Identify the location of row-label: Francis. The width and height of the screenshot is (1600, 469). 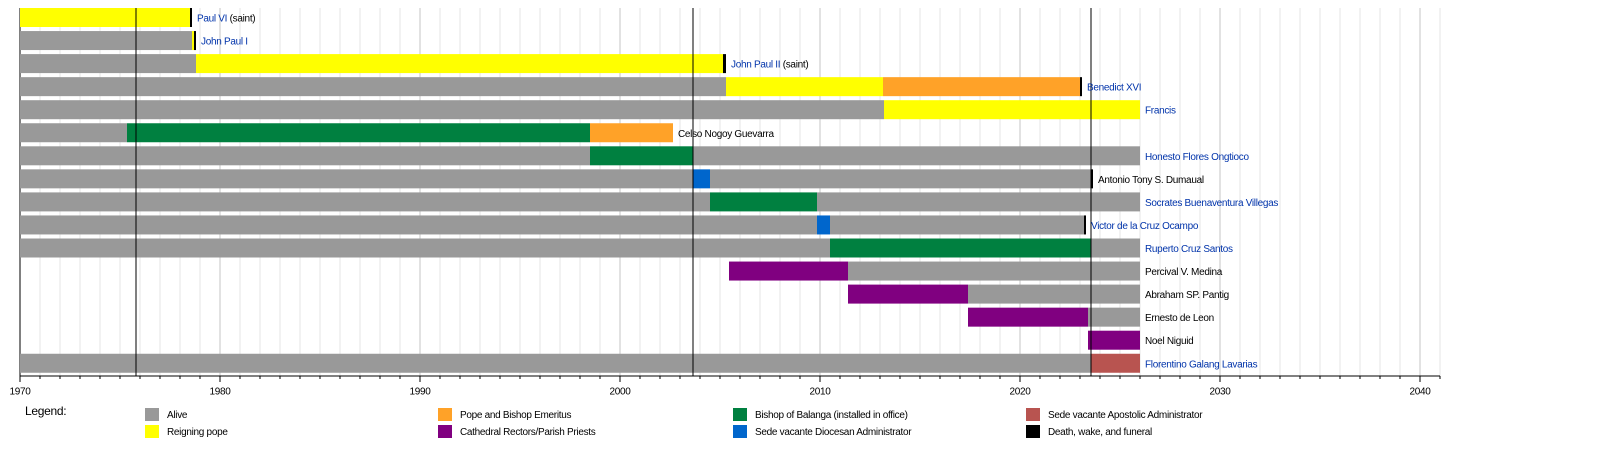
(1160, 110).